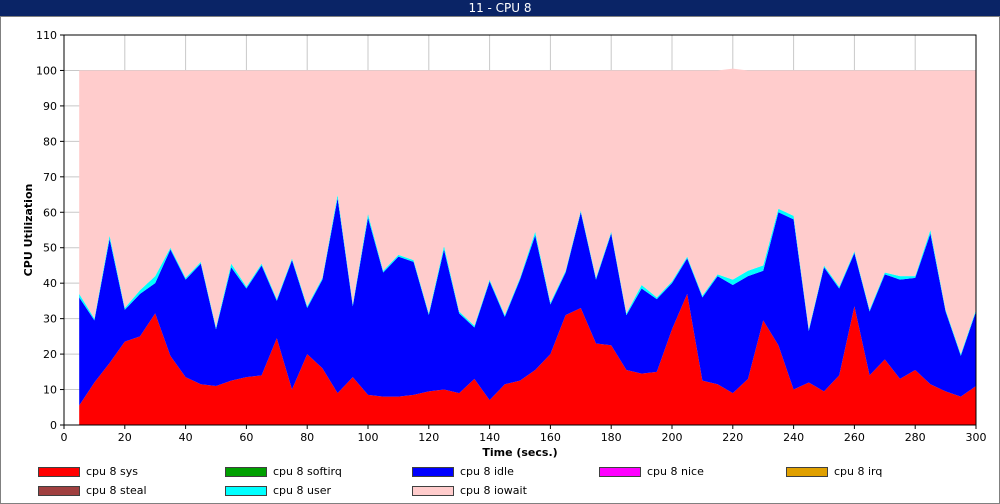 The width and height of the screenshot is (1000, 504). What do you see at coordinates (50, 212) in the screenshot?
I see `y-tick-label: 60` at bounding box center [50, 212].